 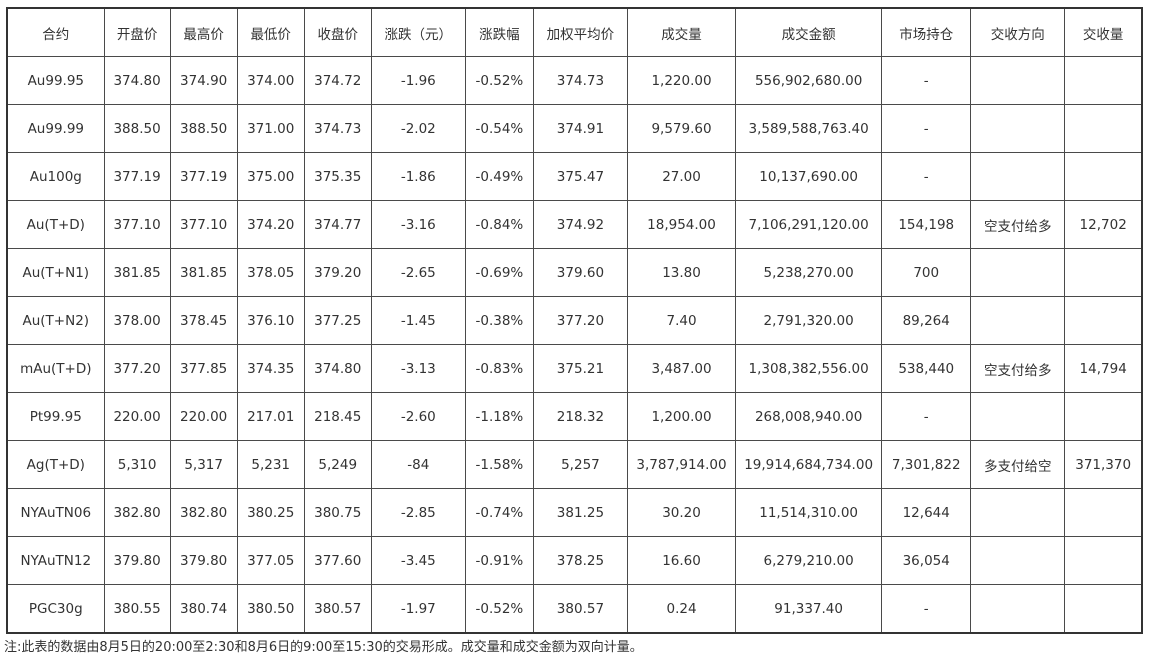 What do you see at coordinates (337, 224) in the screenshot?
I see `table-cell: 374.77` at bounding box center [337, 224].